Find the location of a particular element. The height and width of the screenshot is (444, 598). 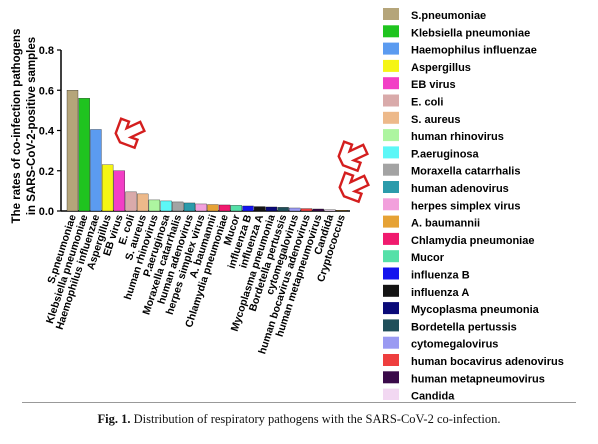

legend-label-1: Klebsiella pneumoniae is located at coordinates (470, 33).